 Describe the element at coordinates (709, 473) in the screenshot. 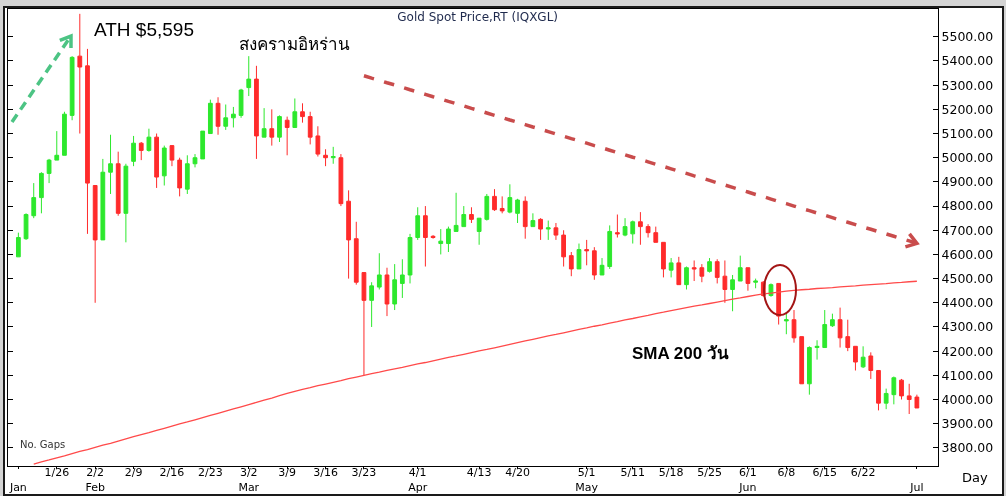

I see `x-tick-label: 5/25` at that location.